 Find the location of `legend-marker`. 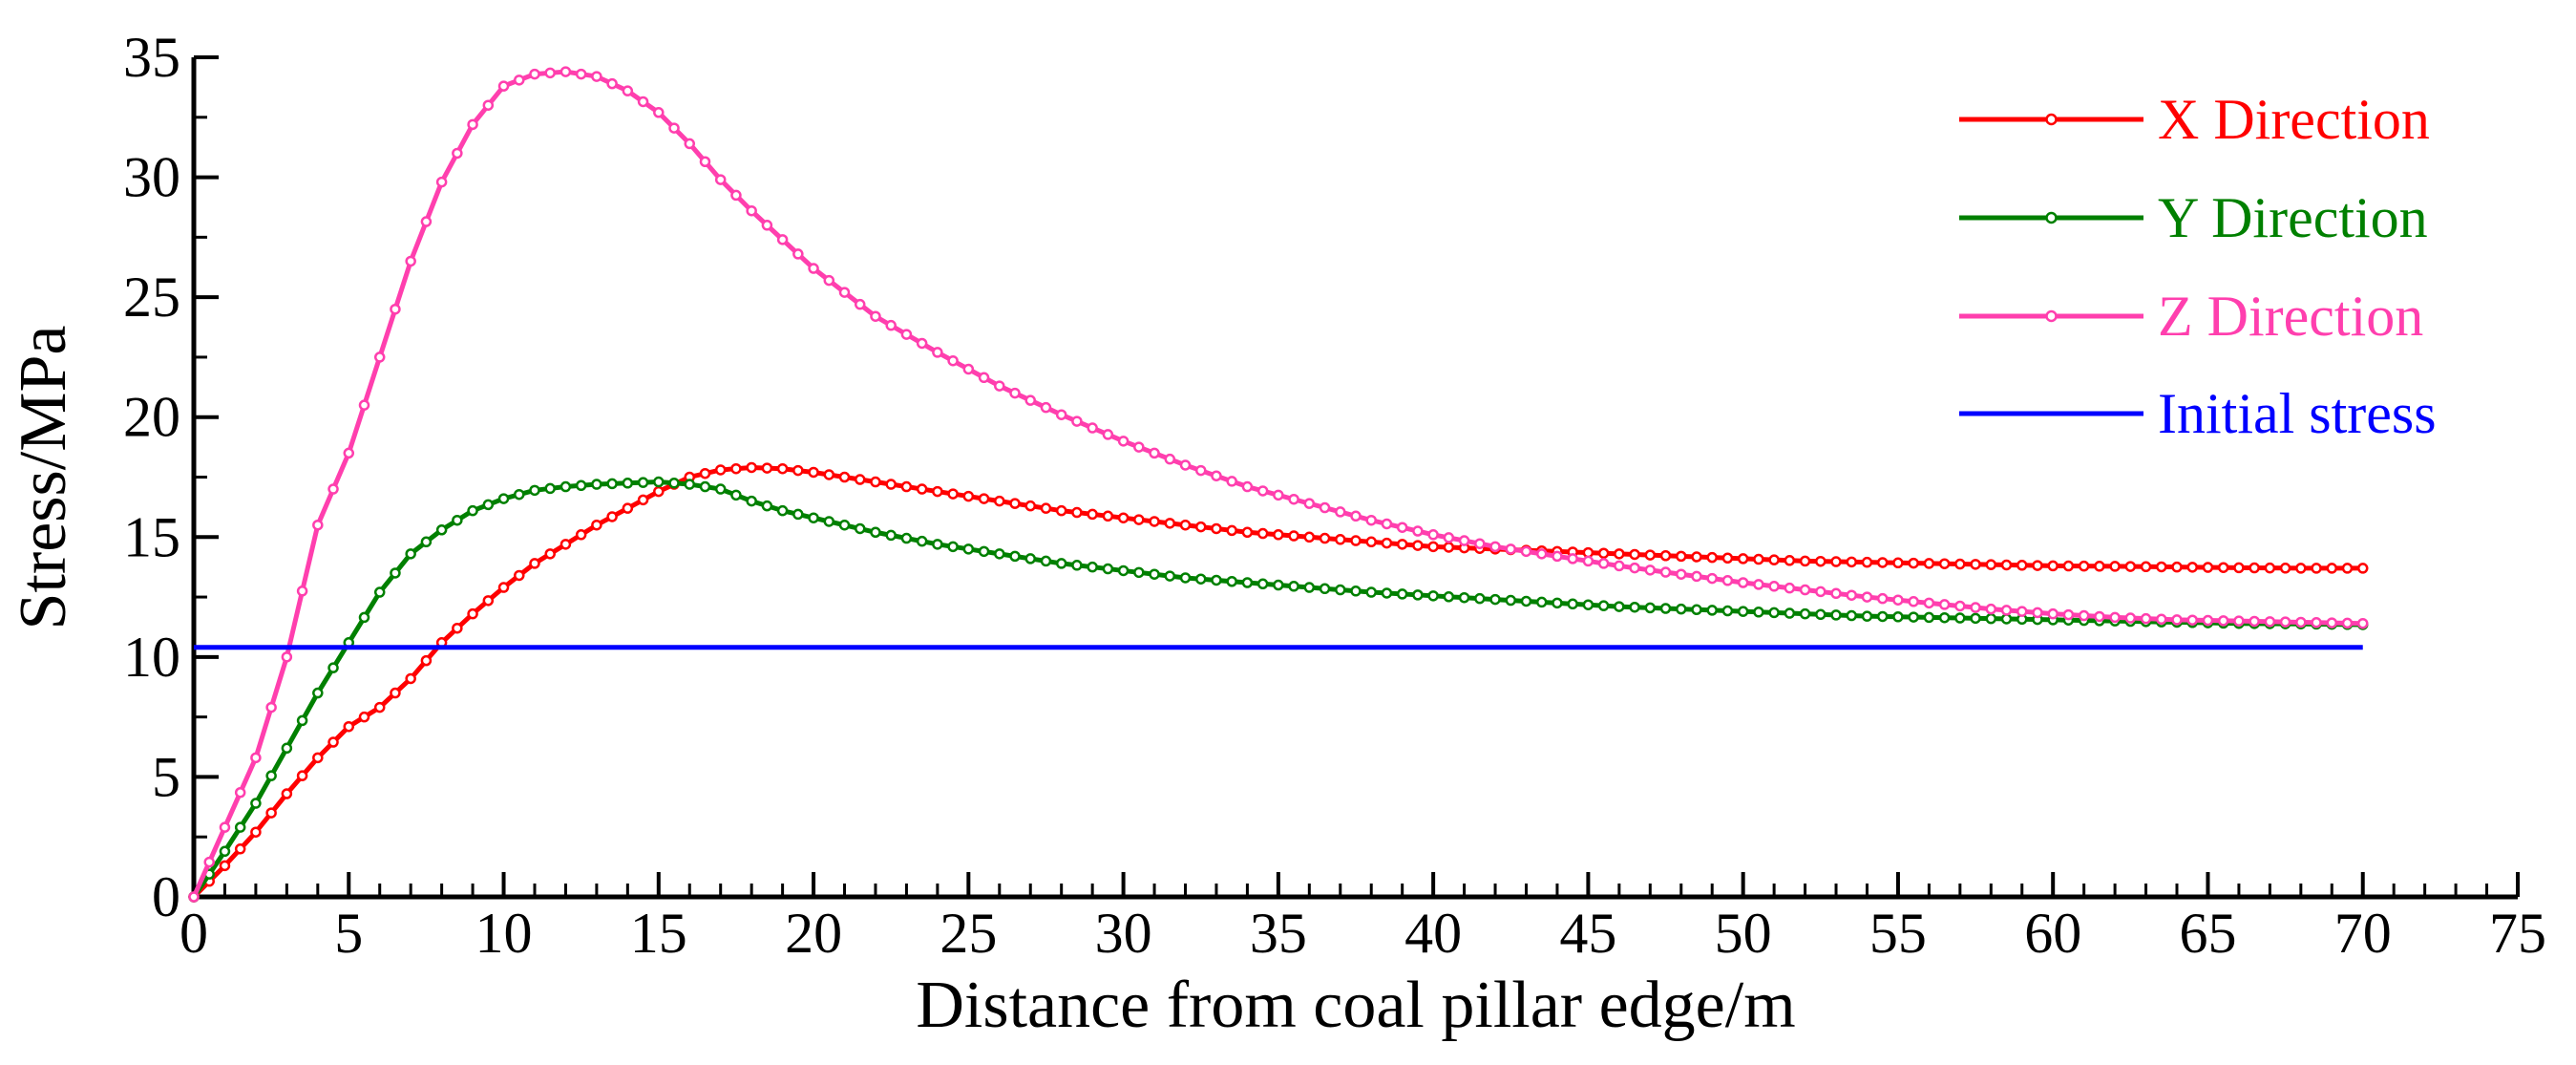

legend-marker is located at coordinates (2051, 217).